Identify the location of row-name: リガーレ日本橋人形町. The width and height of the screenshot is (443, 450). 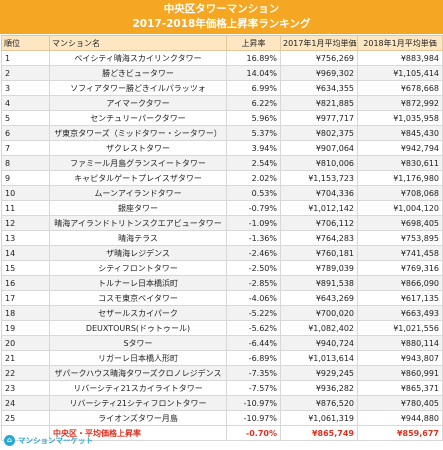
(138, 358).